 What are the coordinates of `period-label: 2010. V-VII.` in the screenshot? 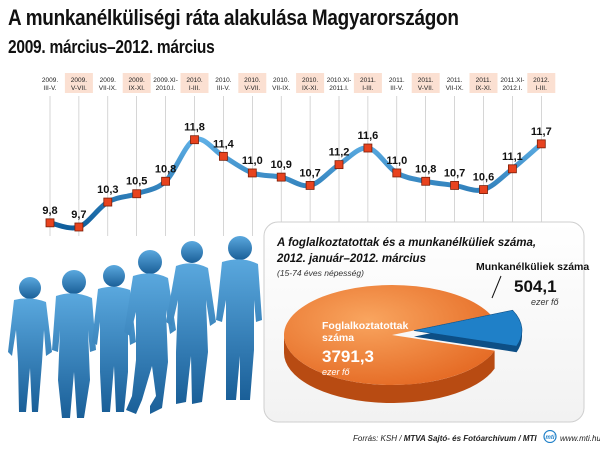 It's located at (252, 84).